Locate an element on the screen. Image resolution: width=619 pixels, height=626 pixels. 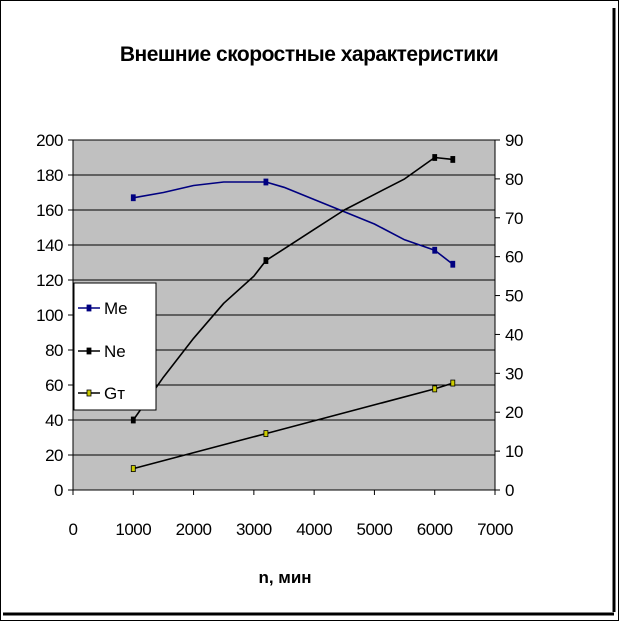
y-tick-label-left: 180 is located at coordinates (49, 175).